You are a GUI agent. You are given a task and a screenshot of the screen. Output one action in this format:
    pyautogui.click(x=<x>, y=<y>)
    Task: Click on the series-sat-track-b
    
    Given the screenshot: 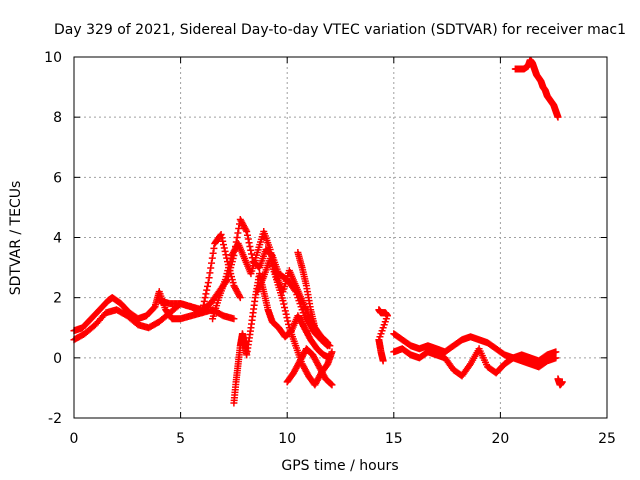 What is the action you would take?
    pyautogui.click(x=157, y=287)
    